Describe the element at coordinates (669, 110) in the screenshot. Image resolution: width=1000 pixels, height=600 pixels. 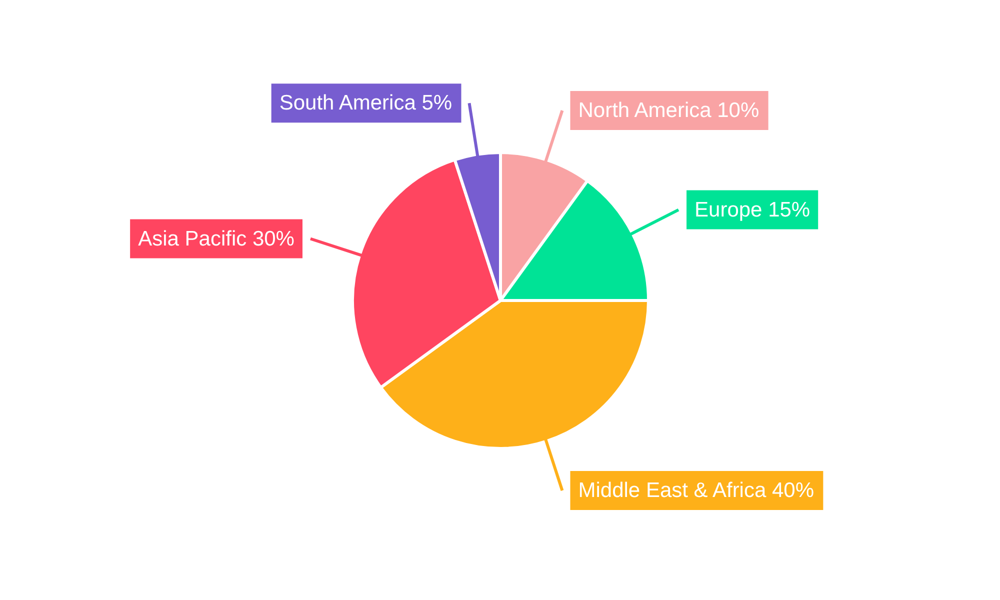
I see `slice-label: North America 10%` at that location.